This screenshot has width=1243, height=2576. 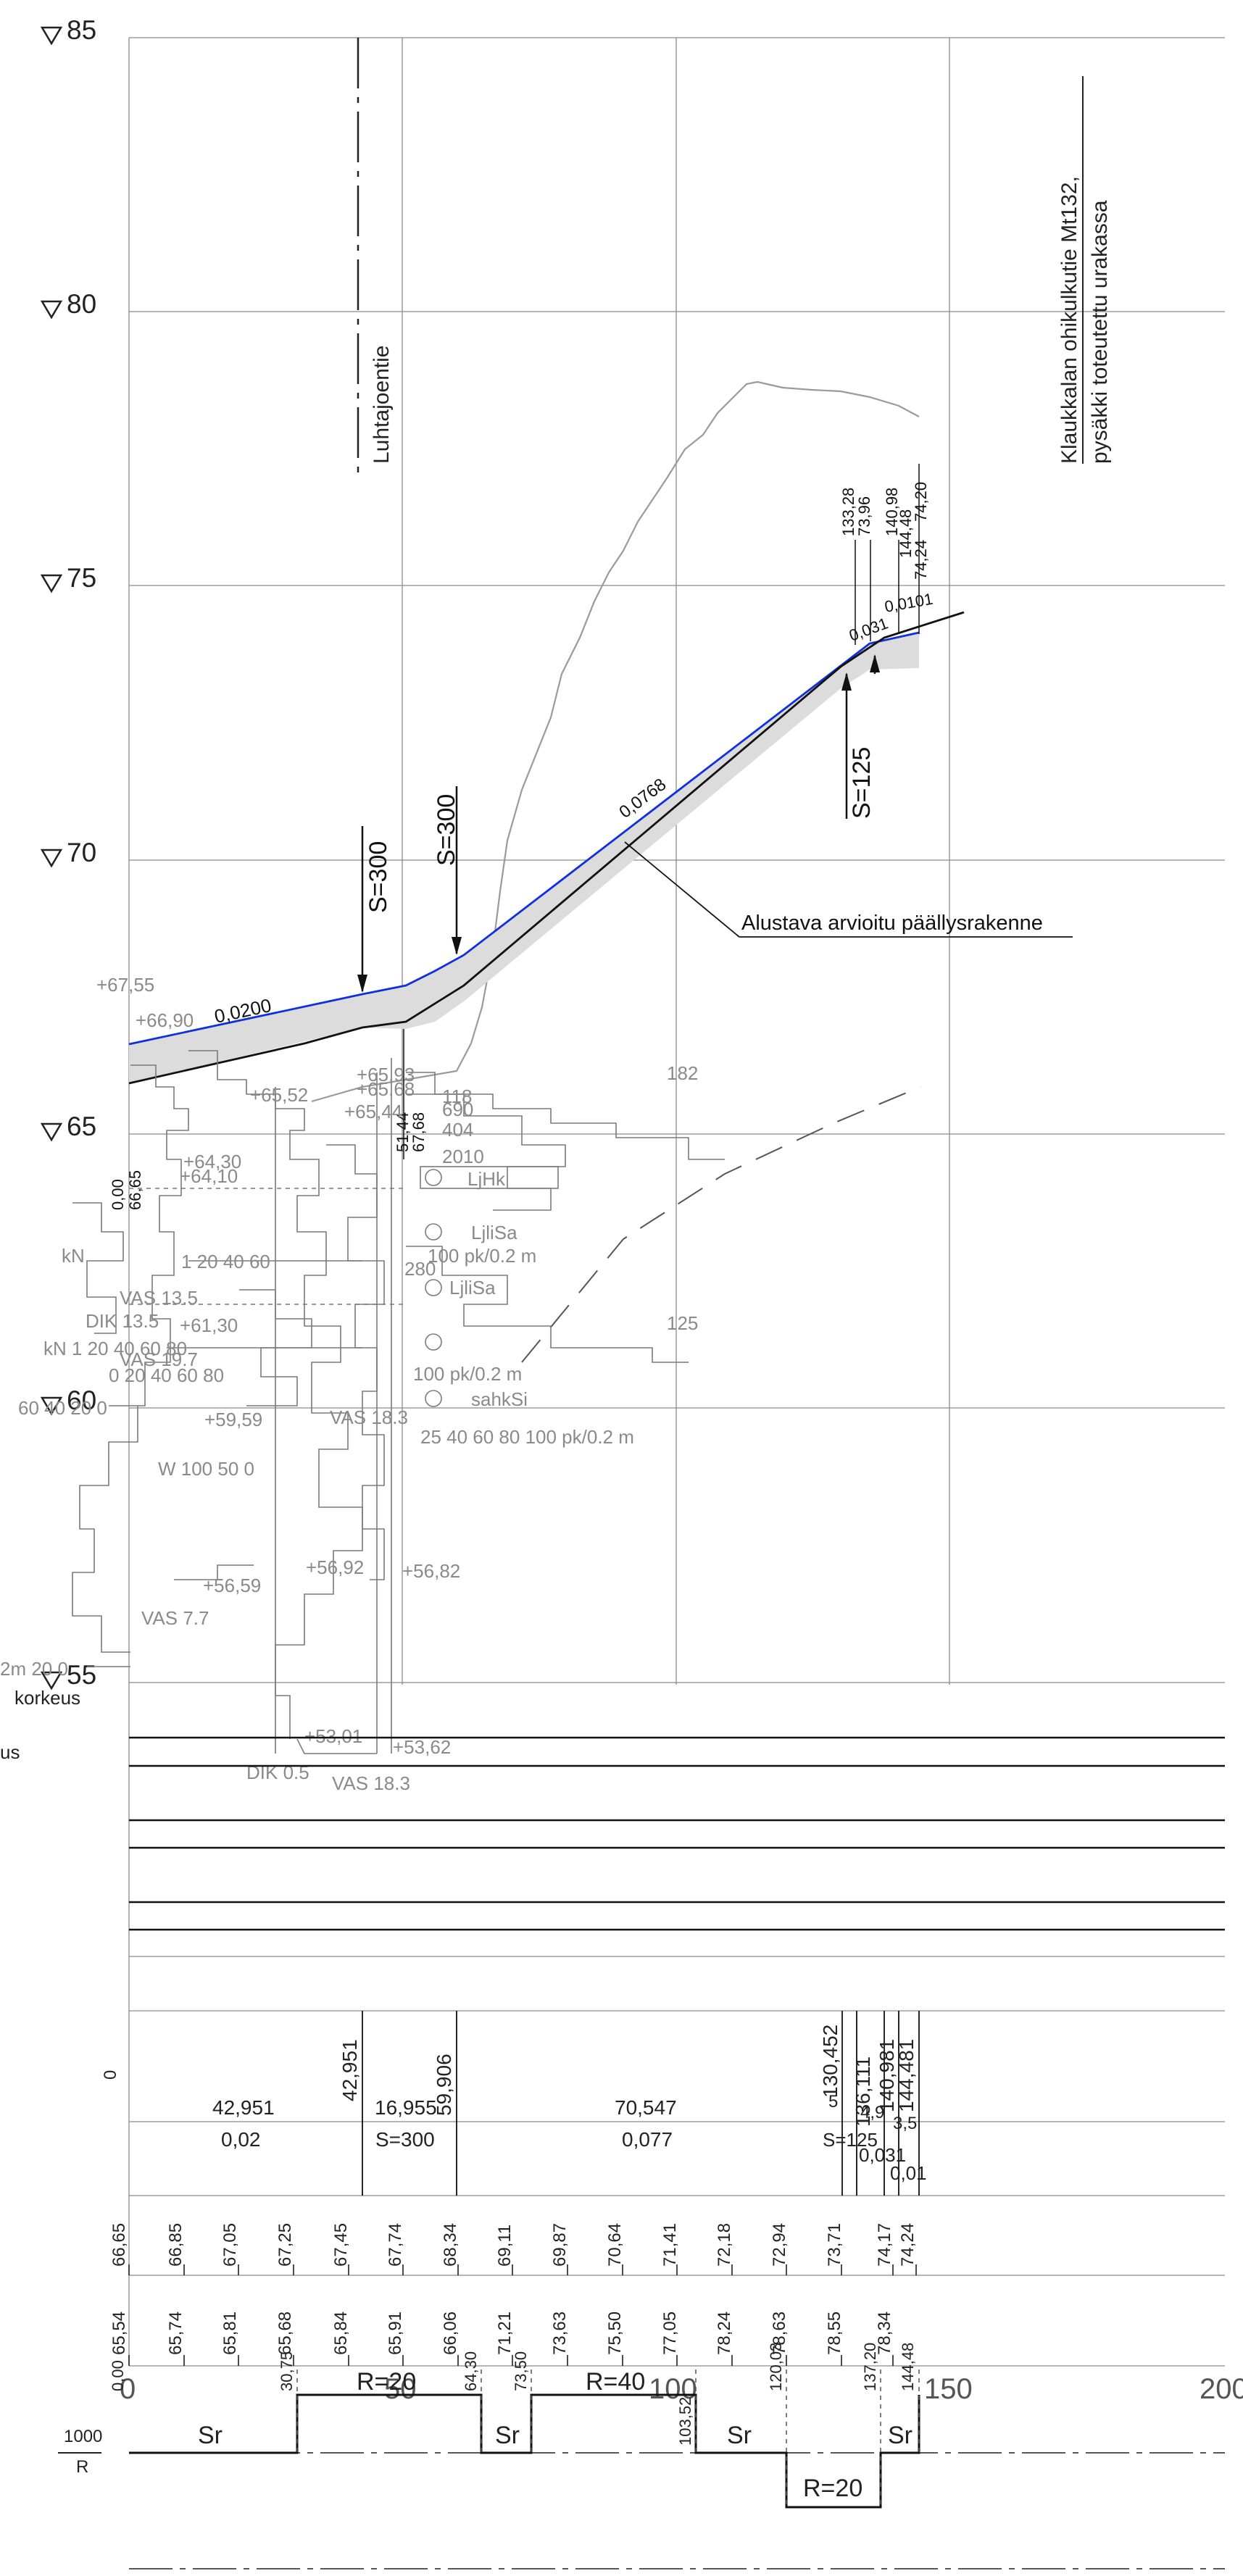 I want to click on left-markers: 0,00 66,65, so click(x=126, y=1190).